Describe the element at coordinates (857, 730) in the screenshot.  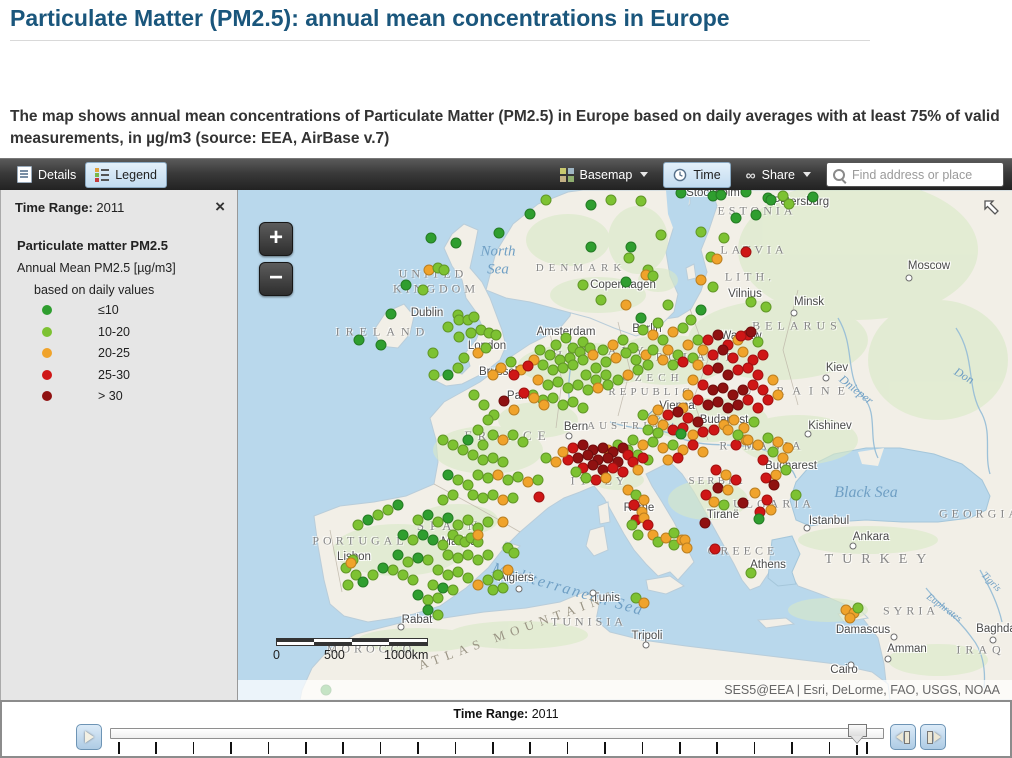
I see `slider-handle` at that location.